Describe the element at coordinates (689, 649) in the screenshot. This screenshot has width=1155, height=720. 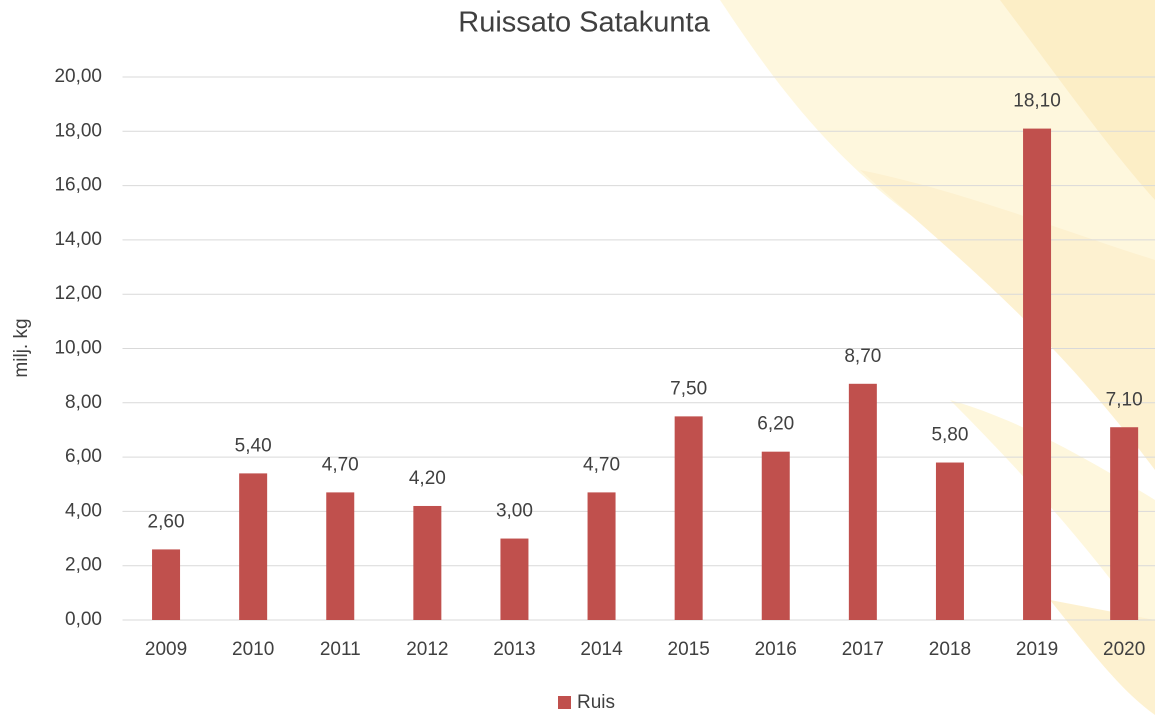
I see `x-tick-label: 2015` at that location.